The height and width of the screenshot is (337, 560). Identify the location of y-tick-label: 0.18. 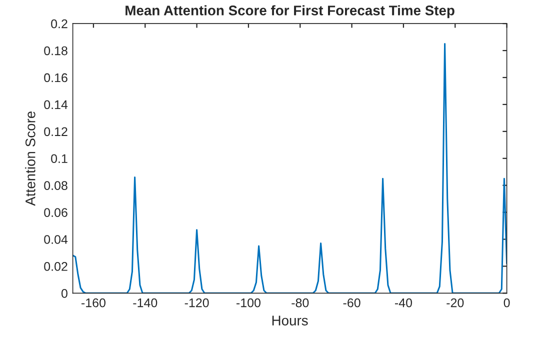
(56, 51).